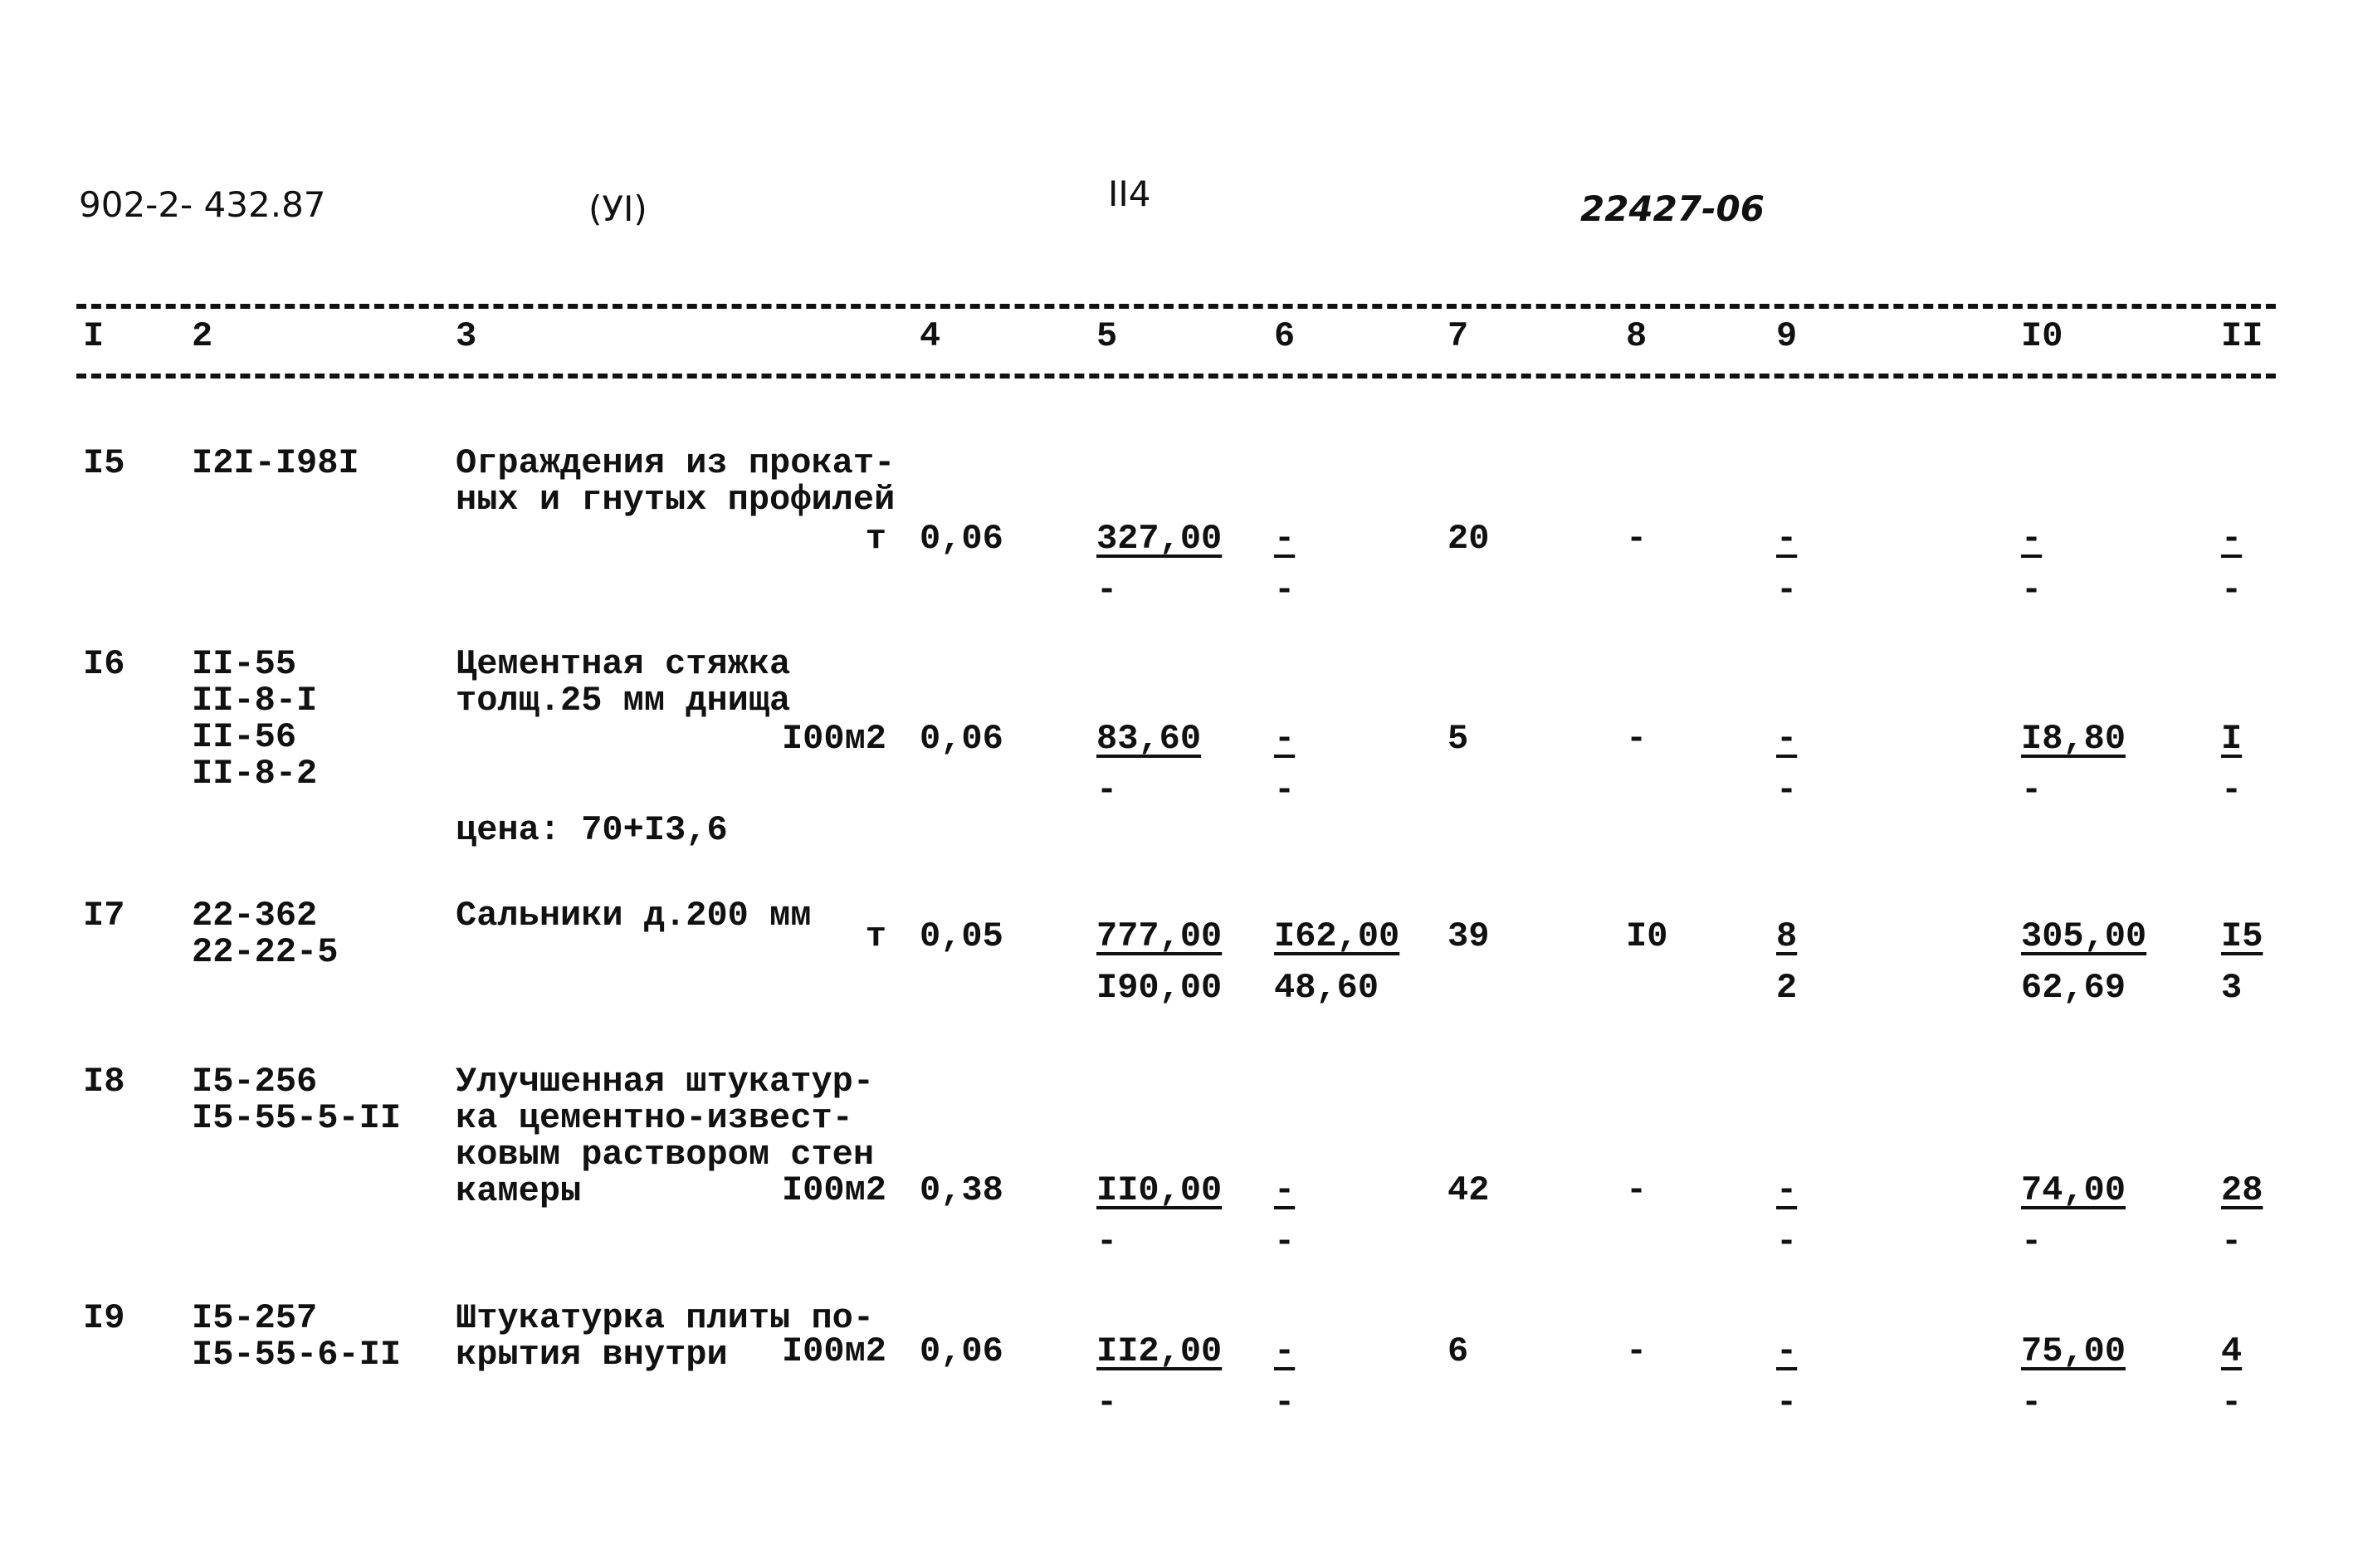 This screenshot has width=2353, height=1568. What do you see at coordinates (2242, 936) in the screenshot?
I see `value-c11-top: I5` at bounding box center [2242, 936].